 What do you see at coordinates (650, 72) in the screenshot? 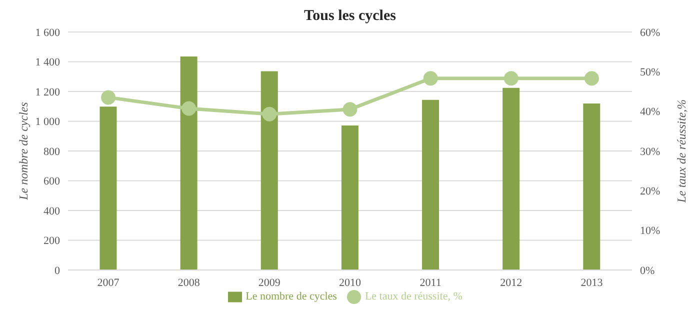
I see `y2-tick-label: 50%` at bounding box center [650, 72].